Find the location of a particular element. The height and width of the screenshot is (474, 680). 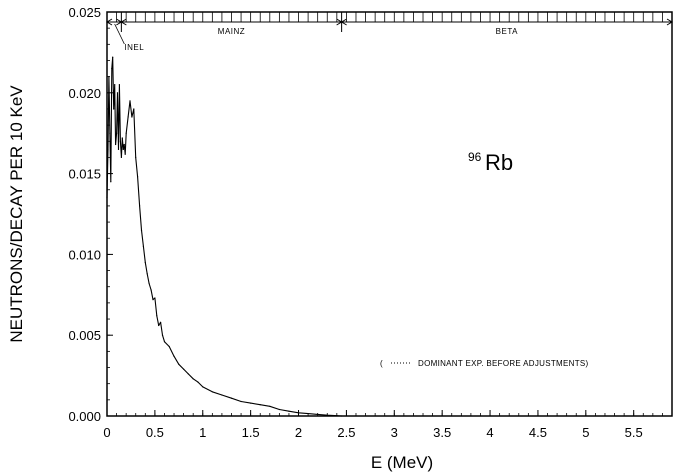

region-arrow-right is located at coordinates (669, 22).